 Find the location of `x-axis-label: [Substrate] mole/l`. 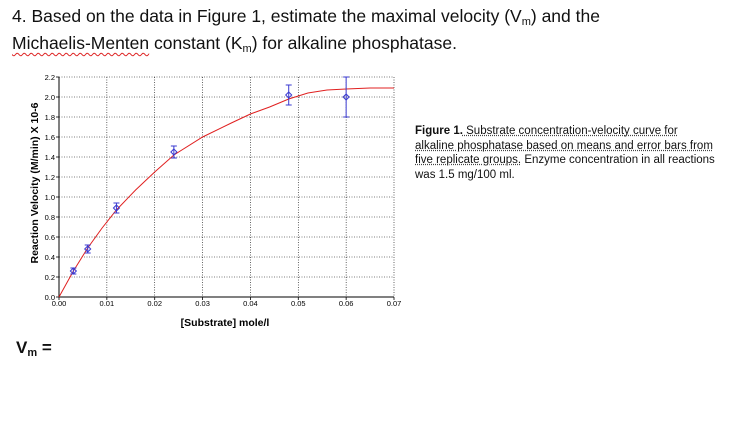

x-axis-label: [Substrate] mole/l is located at coordinates (225, 323).